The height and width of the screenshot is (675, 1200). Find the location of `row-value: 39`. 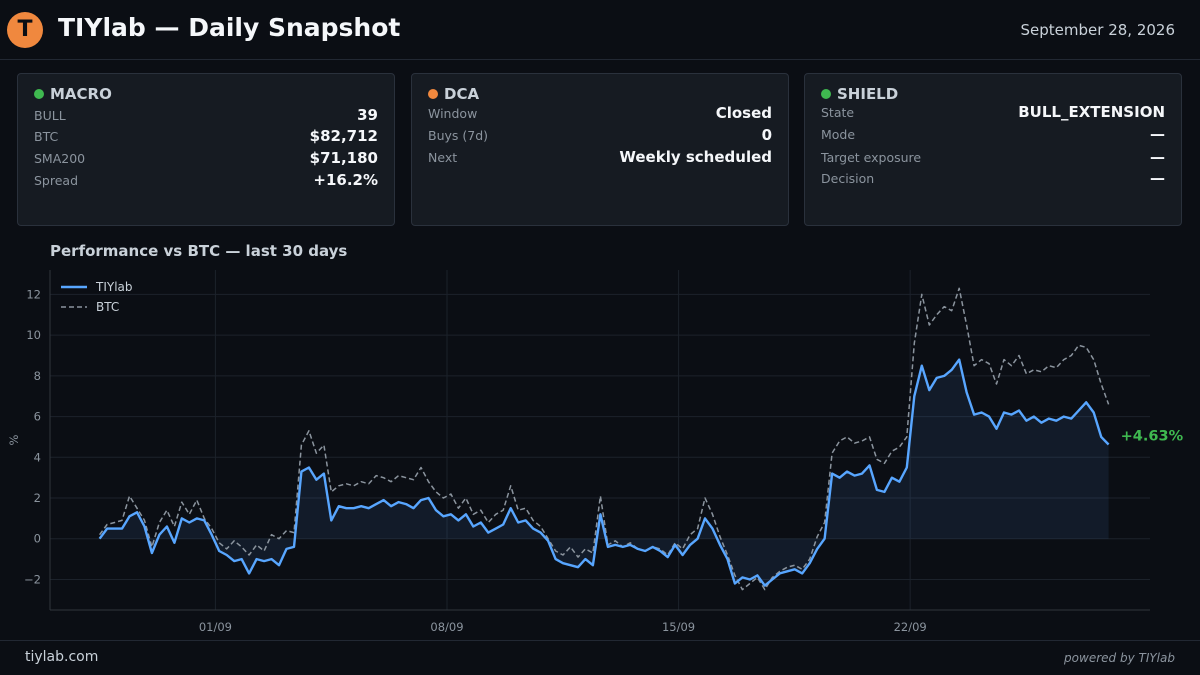

row-value: 39 is located at coordinates (367, 115).